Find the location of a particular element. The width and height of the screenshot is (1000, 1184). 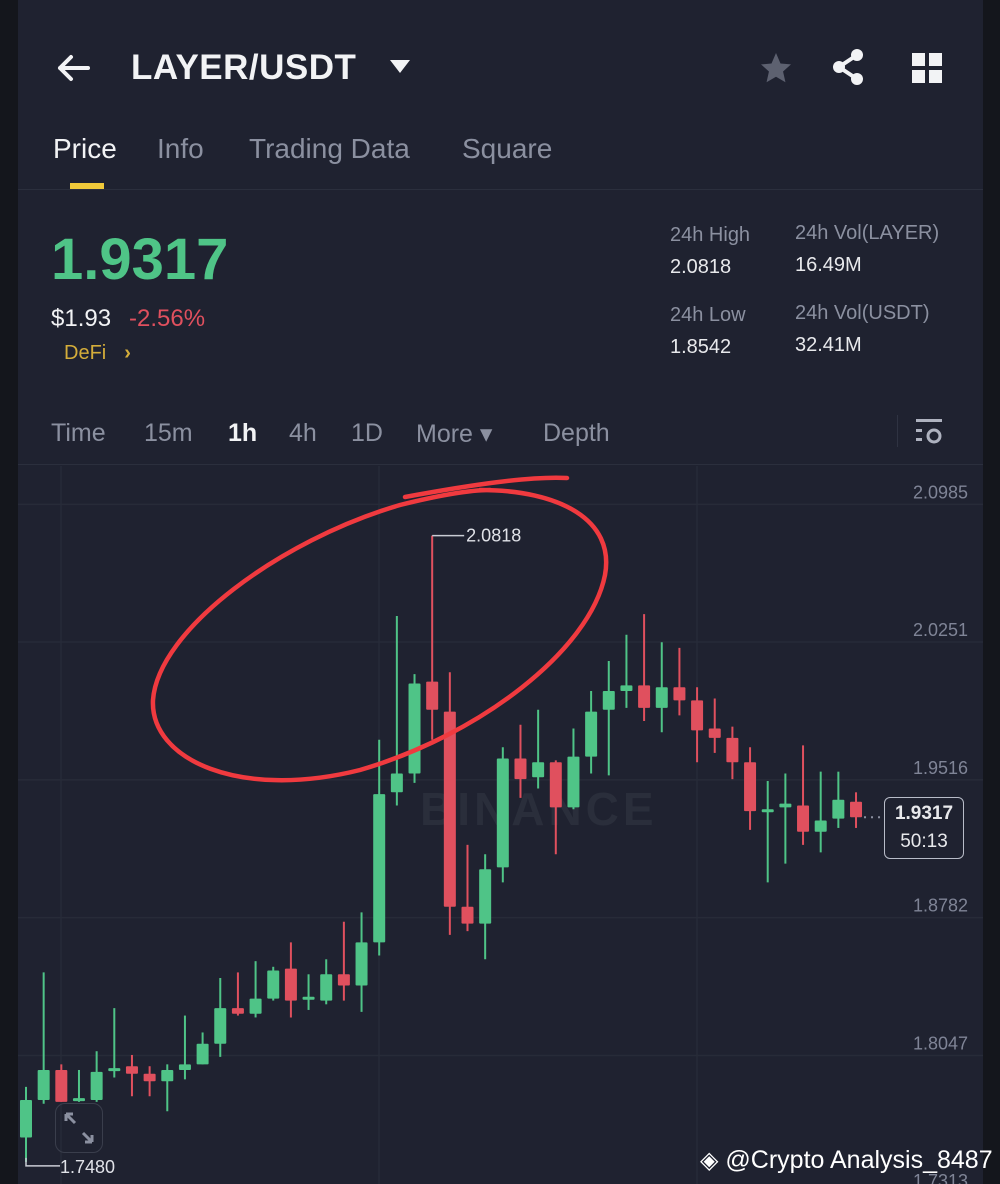

share-icon is located at coordinates (848, 67).